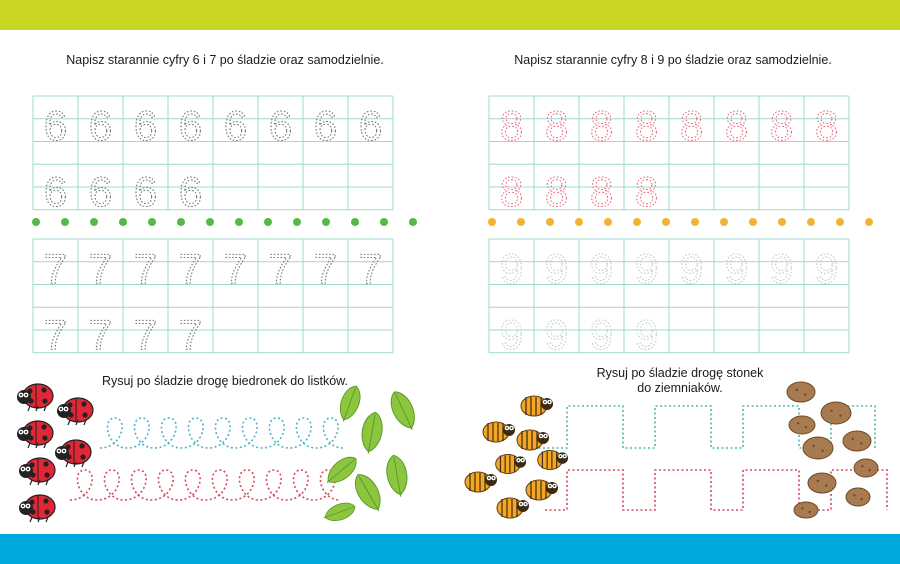  Describe the element at coordinates (716, 490) in the screenshot. I see `beetle-trace-path-bottom` at that location.